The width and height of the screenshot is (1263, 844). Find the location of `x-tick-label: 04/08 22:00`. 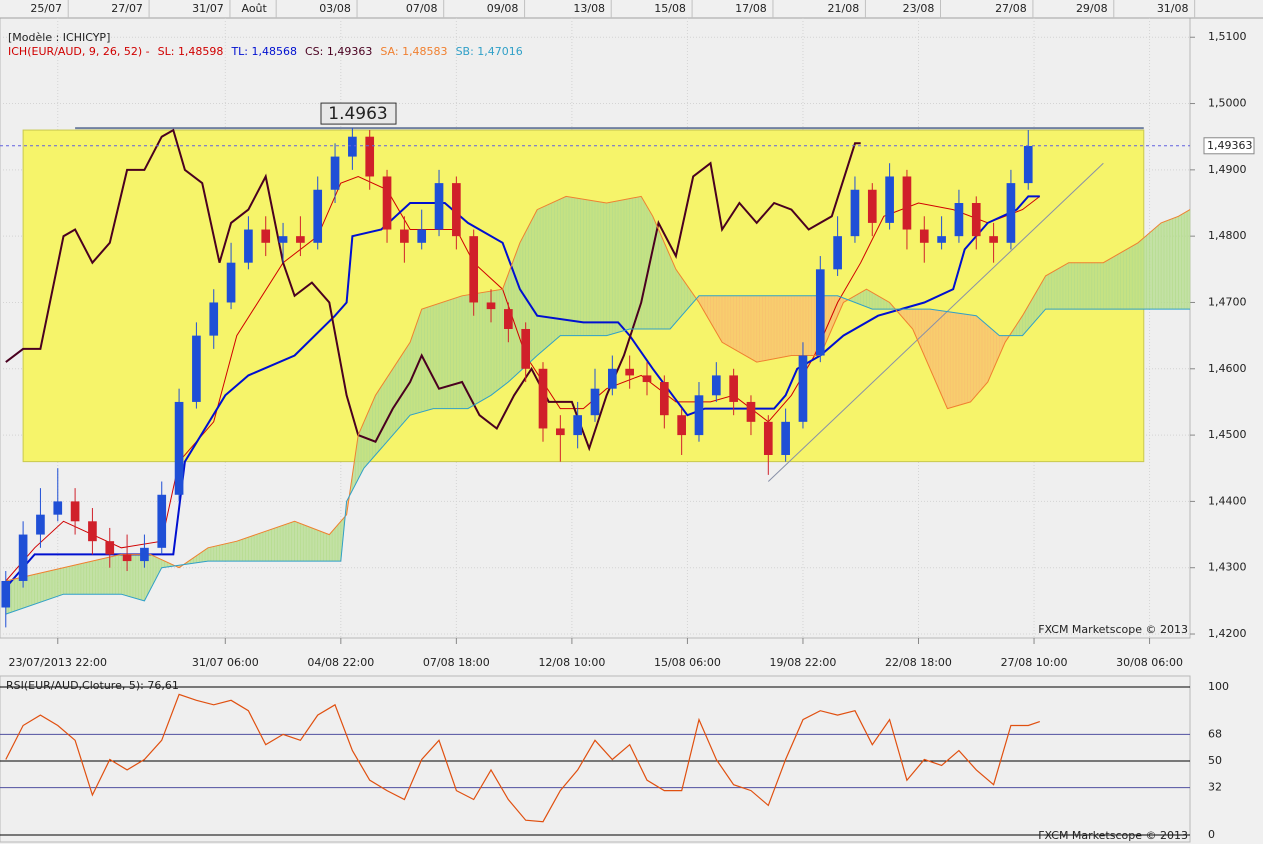

x-tick-label: 04/08 22:00 is located at coordinates (340, 662).